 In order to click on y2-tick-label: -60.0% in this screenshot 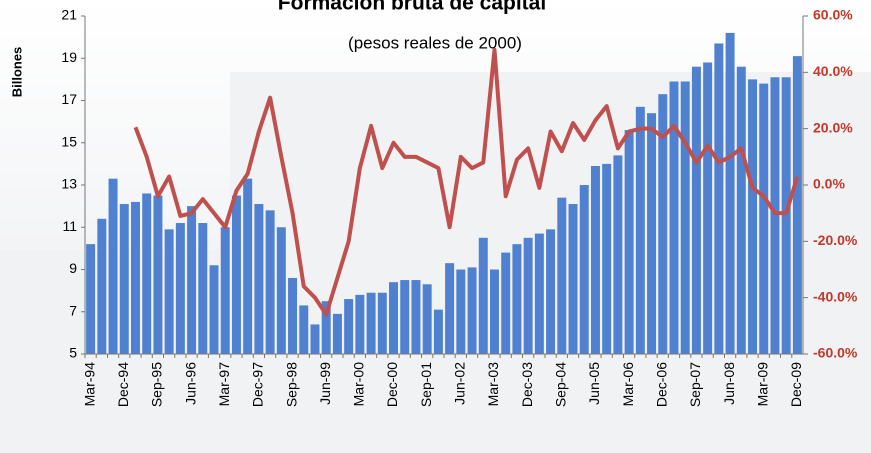, I will do `click(835, 353)`.